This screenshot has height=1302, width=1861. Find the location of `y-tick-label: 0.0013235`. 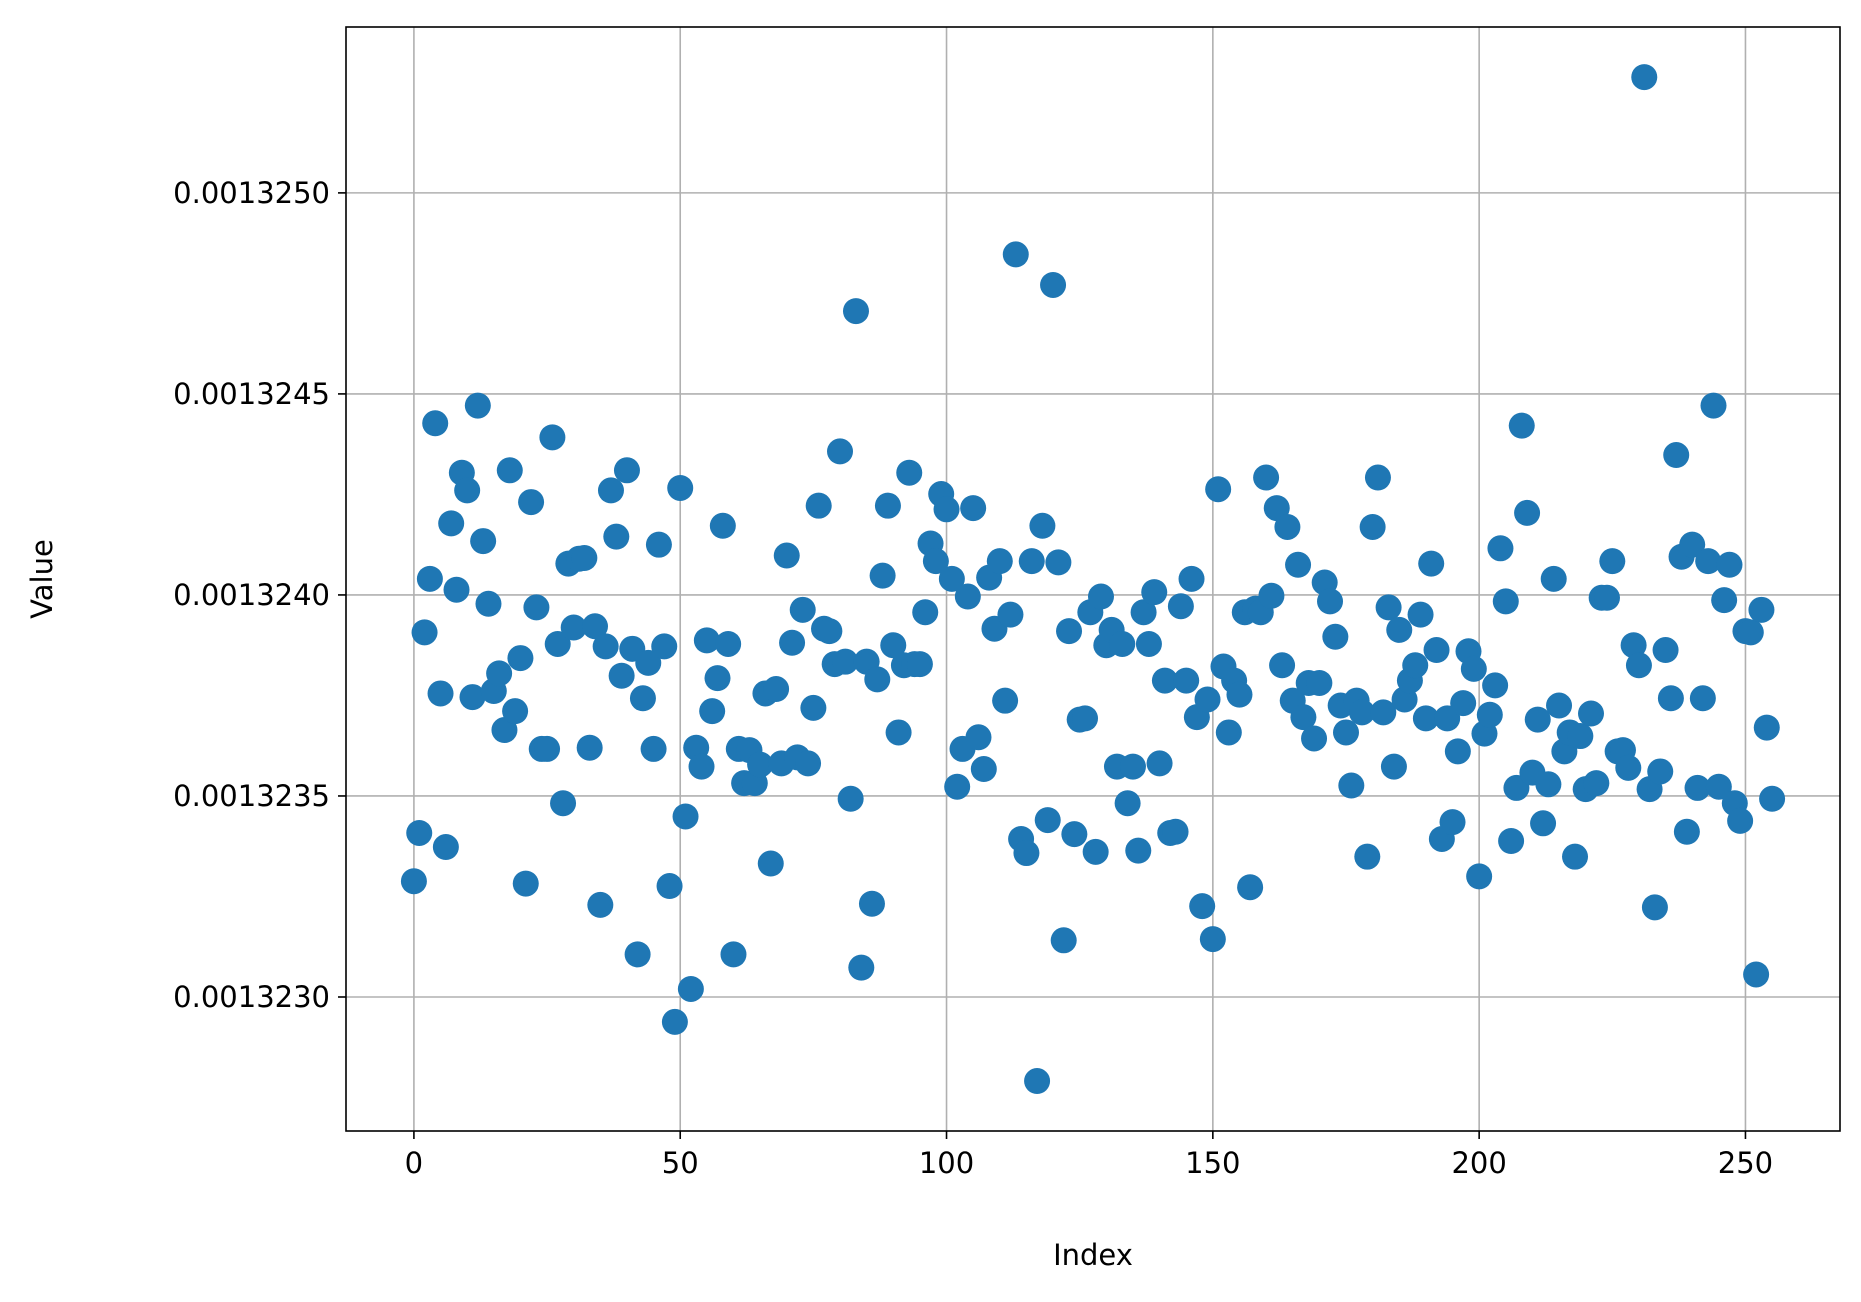

y-tick-label: 0.0013235 is located at coordinates (251, 796).